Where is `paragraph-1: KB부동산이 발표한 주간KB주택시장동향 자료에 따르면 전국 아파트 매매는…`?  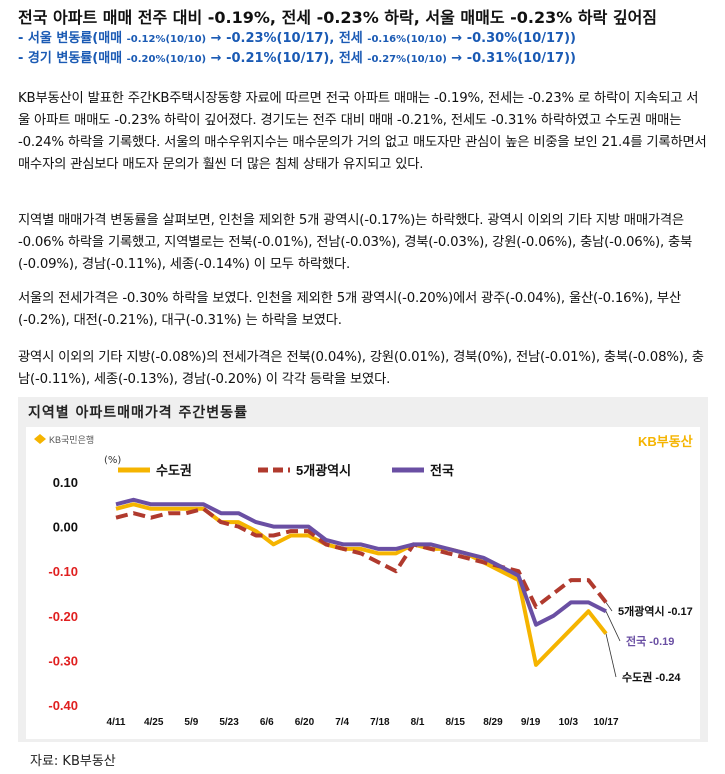
paragraph-1: KB부동산이 발표한 주간KB주택시장동향 자료에 따르면 전국 아파트 매매는… is located at coordinates (362, 131).